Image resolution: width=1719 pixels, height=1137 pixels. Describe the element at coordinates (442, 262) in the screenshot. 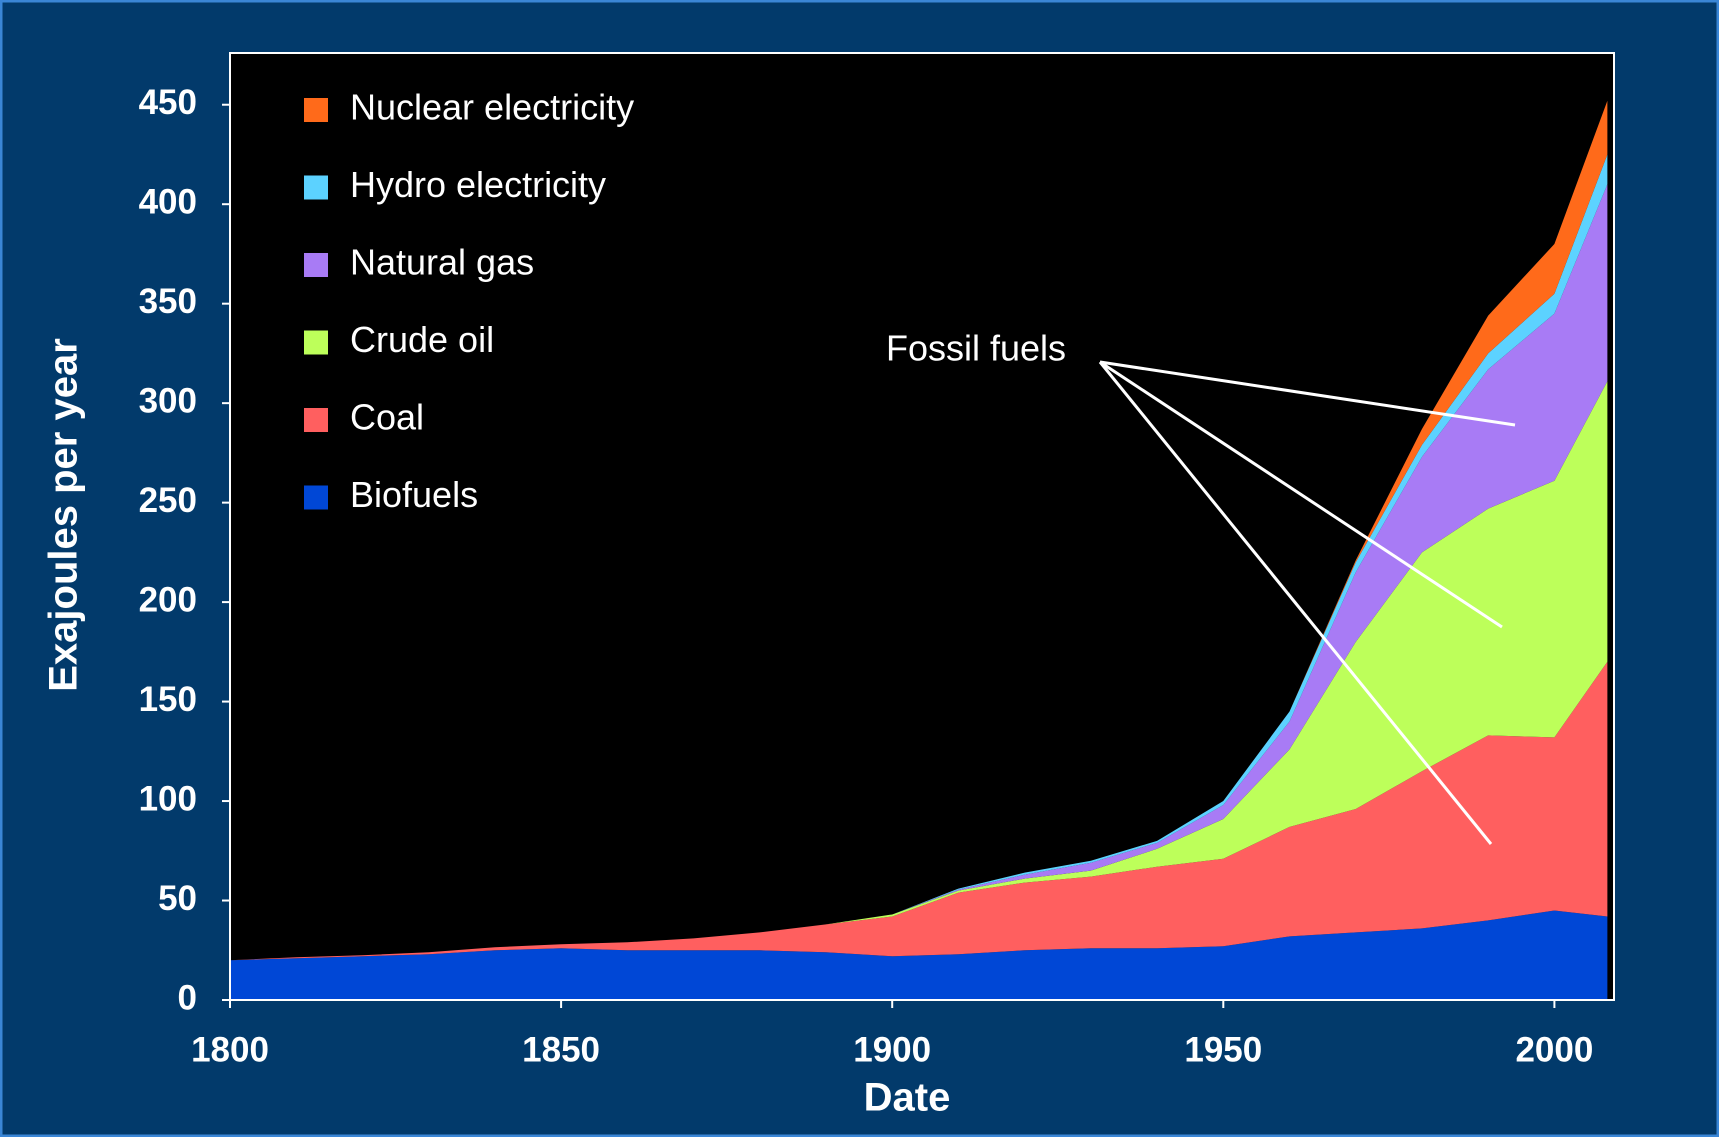

I see `legend-label: Natural gas` at that location.